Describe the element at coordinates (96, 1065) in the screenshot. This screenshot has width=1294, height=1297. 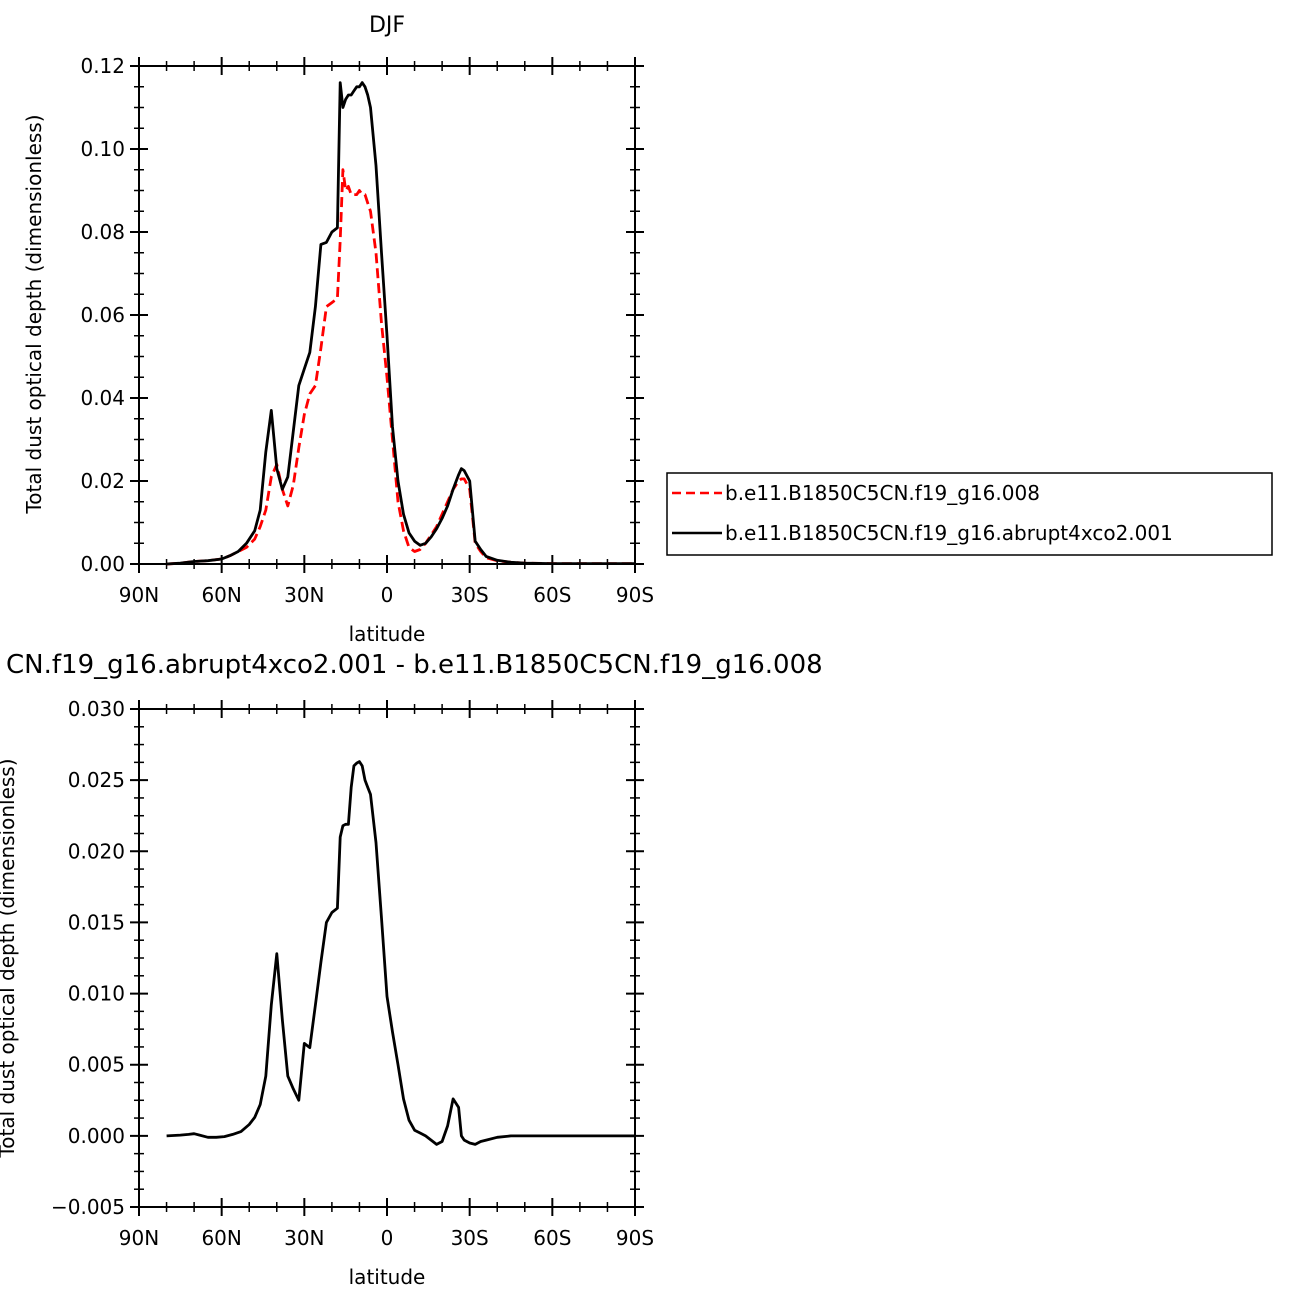
I see `y-tick-label: 0.005` at that location.